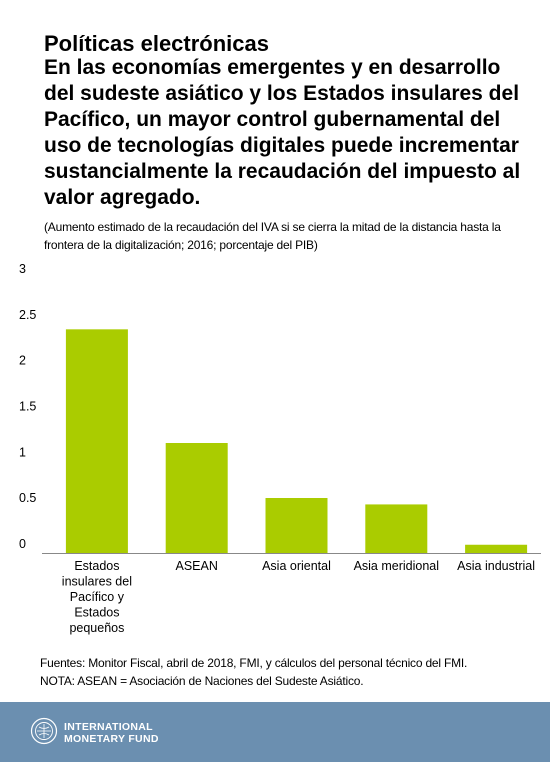  I want to click on y-tick-label: 1, so click(22, 452).